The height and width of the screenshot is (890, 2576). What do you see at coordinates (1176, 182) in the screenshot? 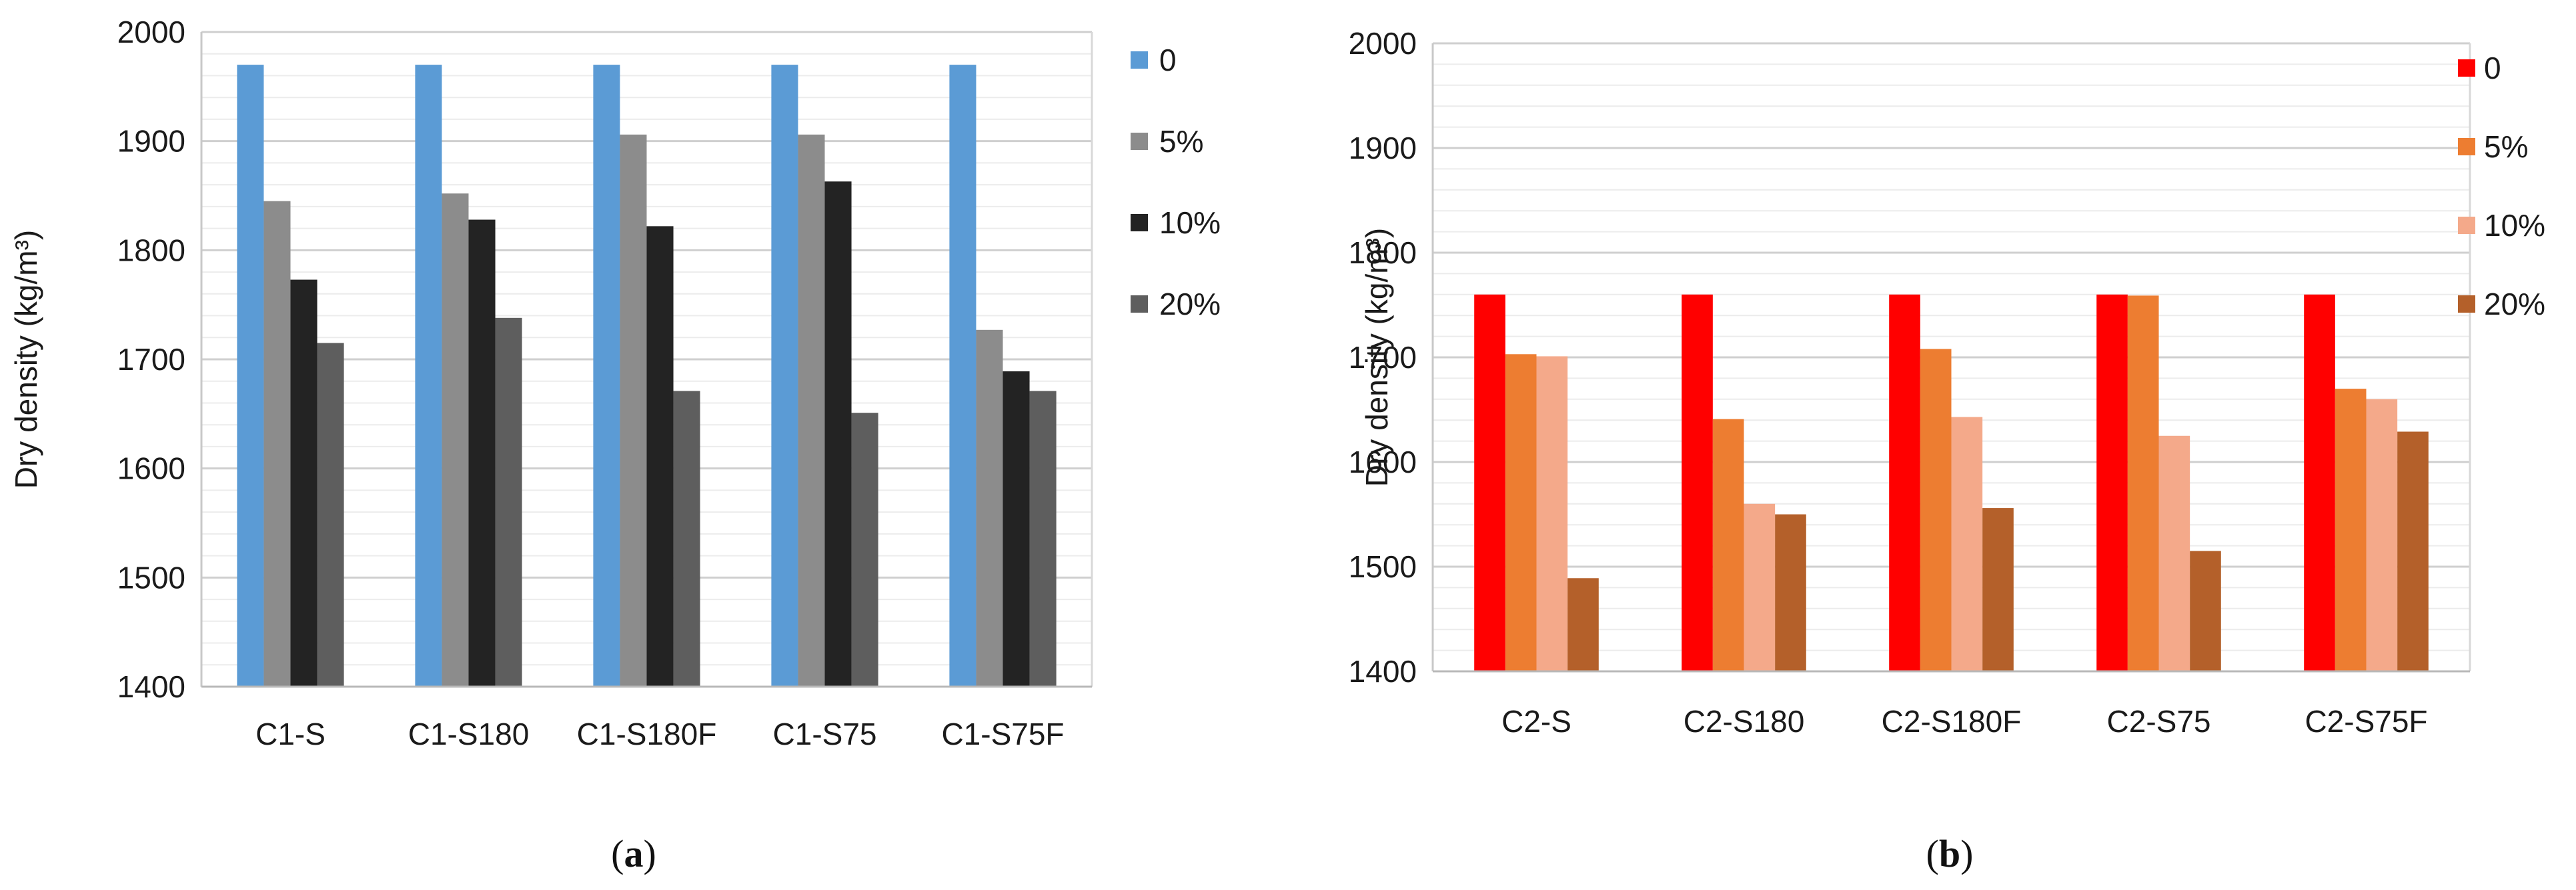
I see `legend-a: 0 5% 10% 20%` at bounding box center [1176, 182].